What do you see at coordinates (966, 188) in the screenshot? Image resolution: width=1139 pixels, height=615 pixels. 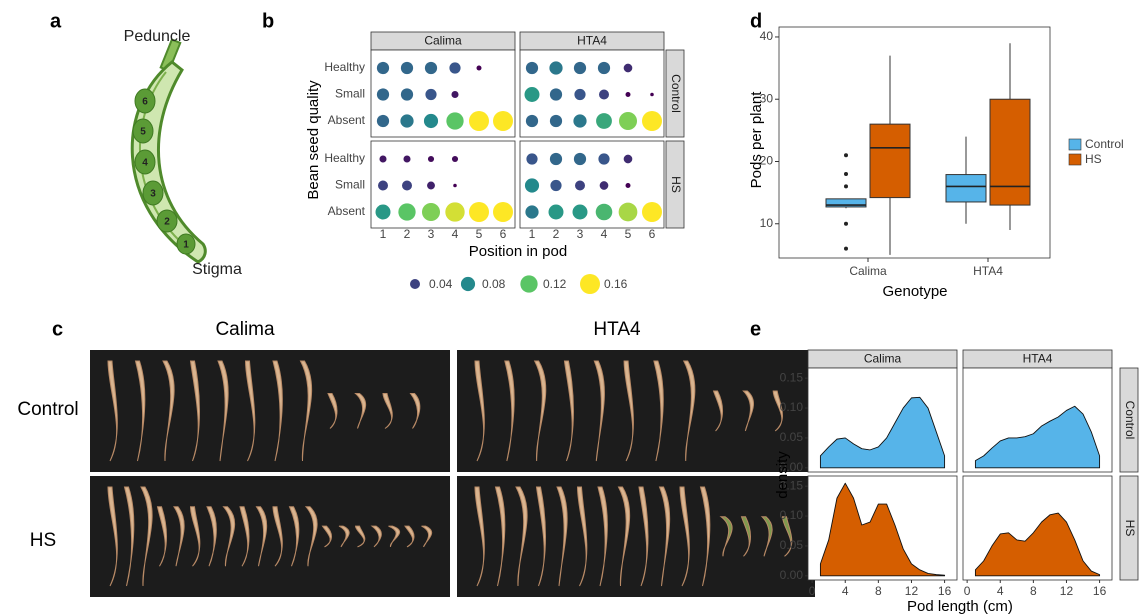 I see `box` at bounding box center [966, 188].